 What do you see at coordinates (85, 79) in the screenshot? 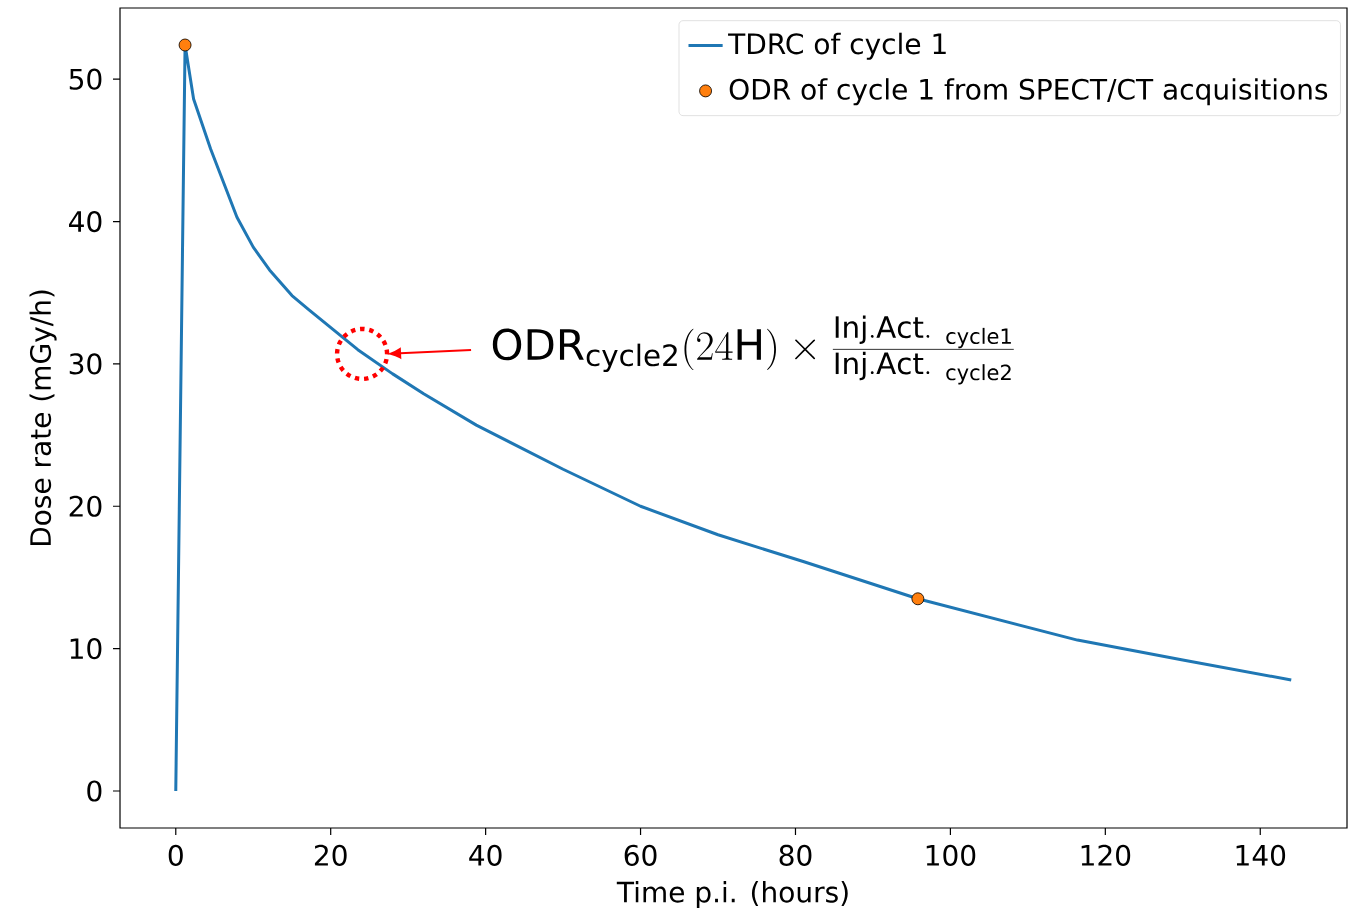
I see `y-tick-label: 50` at bounding box center [85, 79].